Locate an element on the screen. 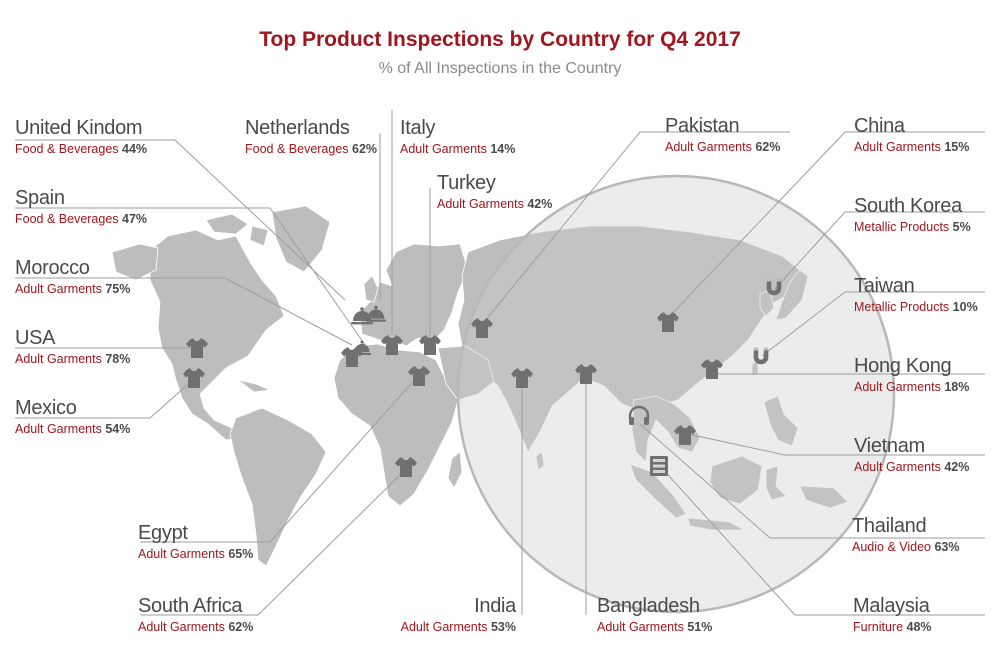  country-name: Malaysia is located at coordinates (891, 606).